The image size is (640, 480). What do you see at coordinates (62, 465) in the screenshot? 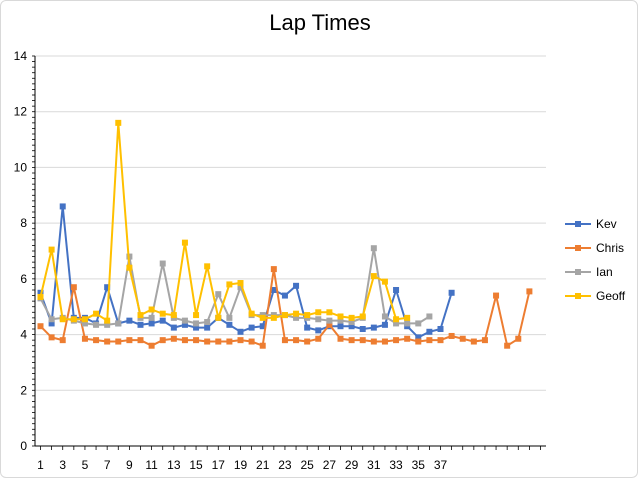
I see `x-tick-label: 3` at bounding box center [62, 465].